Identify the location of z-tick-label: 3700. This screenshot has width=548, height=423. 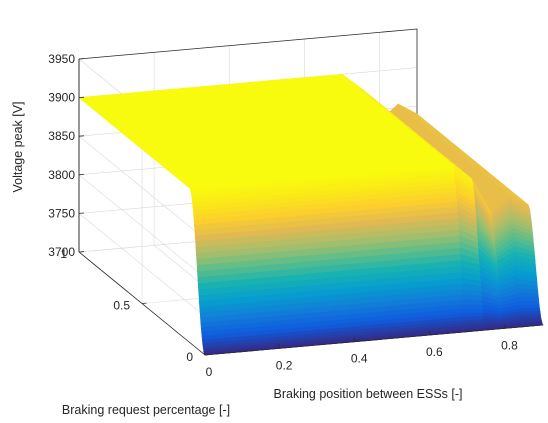
(61, 252).